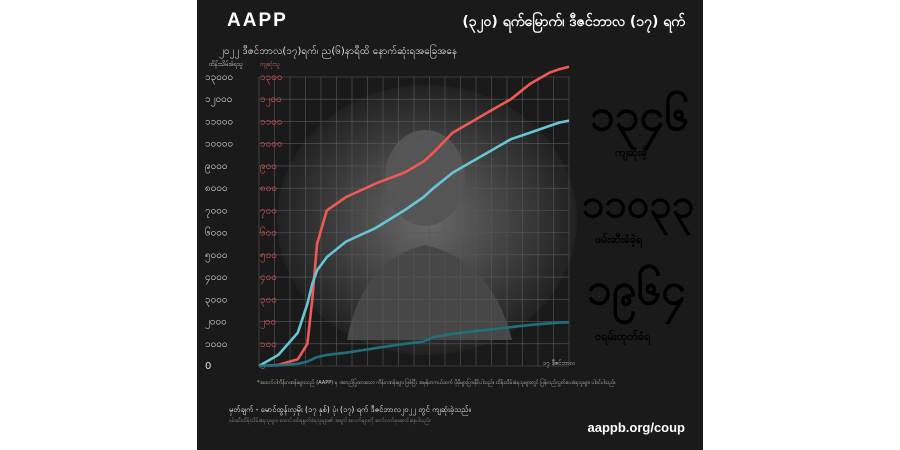 This screenshot has width=900, height=450. Describe the element at coordinates (268, 167) in the screenshot. I see `y-tick-right: ၉၀၀` at that location.